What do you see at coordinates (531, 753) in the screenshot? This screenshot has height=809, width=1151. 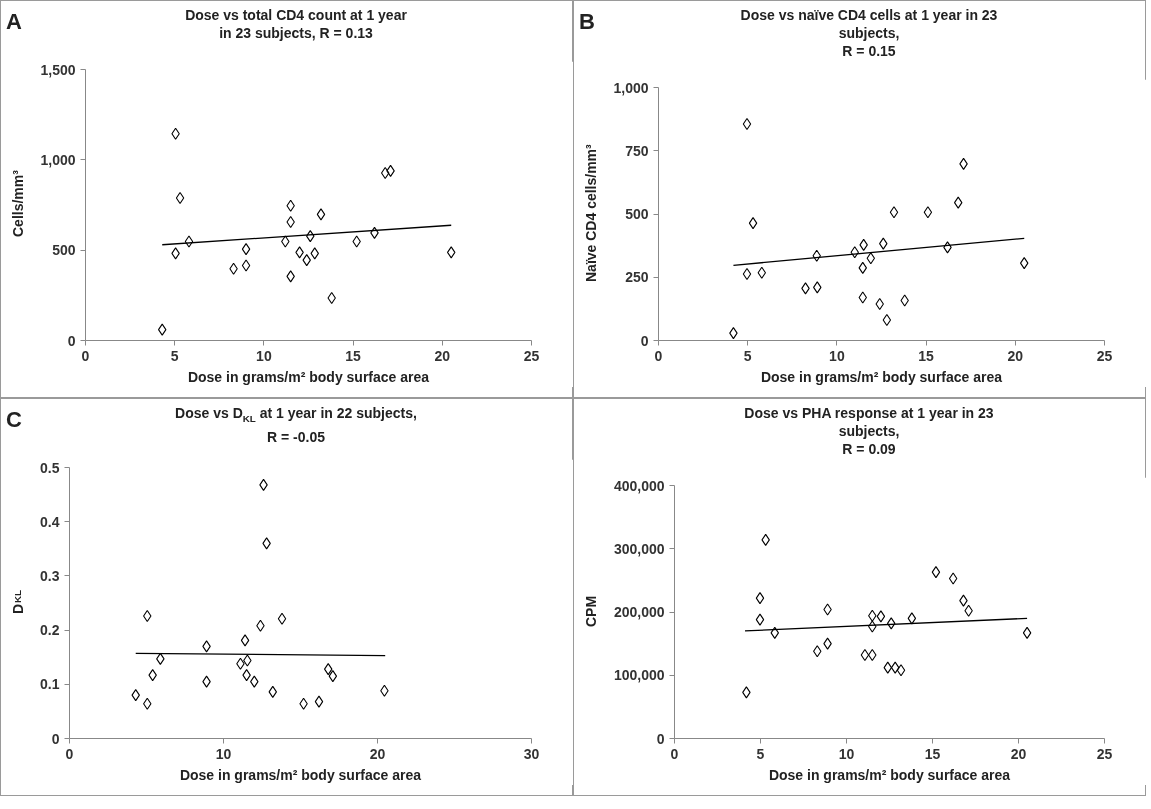 I see `x-tick-label: 30` at bounding box center [531, 753].